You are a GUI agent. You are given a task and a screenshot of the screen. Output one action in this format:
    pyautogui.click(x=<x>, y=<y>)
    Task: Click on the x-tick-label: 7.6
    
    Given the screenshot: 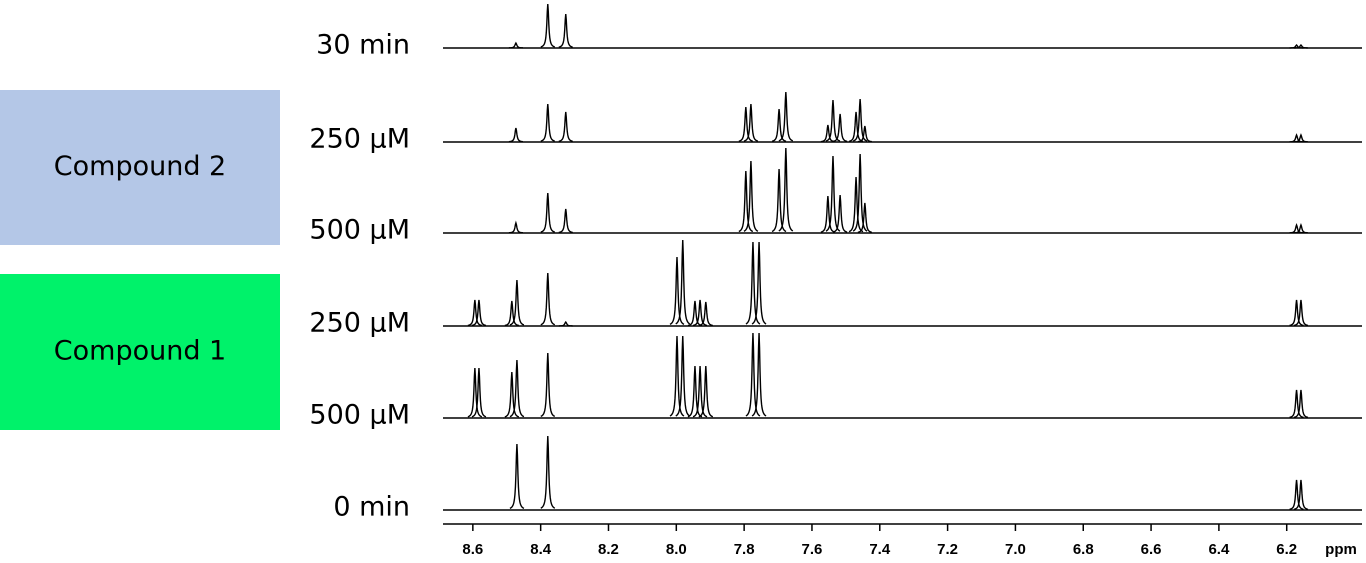 What is the action you would take?
    pyautogui.click(x=812, y=549)
    